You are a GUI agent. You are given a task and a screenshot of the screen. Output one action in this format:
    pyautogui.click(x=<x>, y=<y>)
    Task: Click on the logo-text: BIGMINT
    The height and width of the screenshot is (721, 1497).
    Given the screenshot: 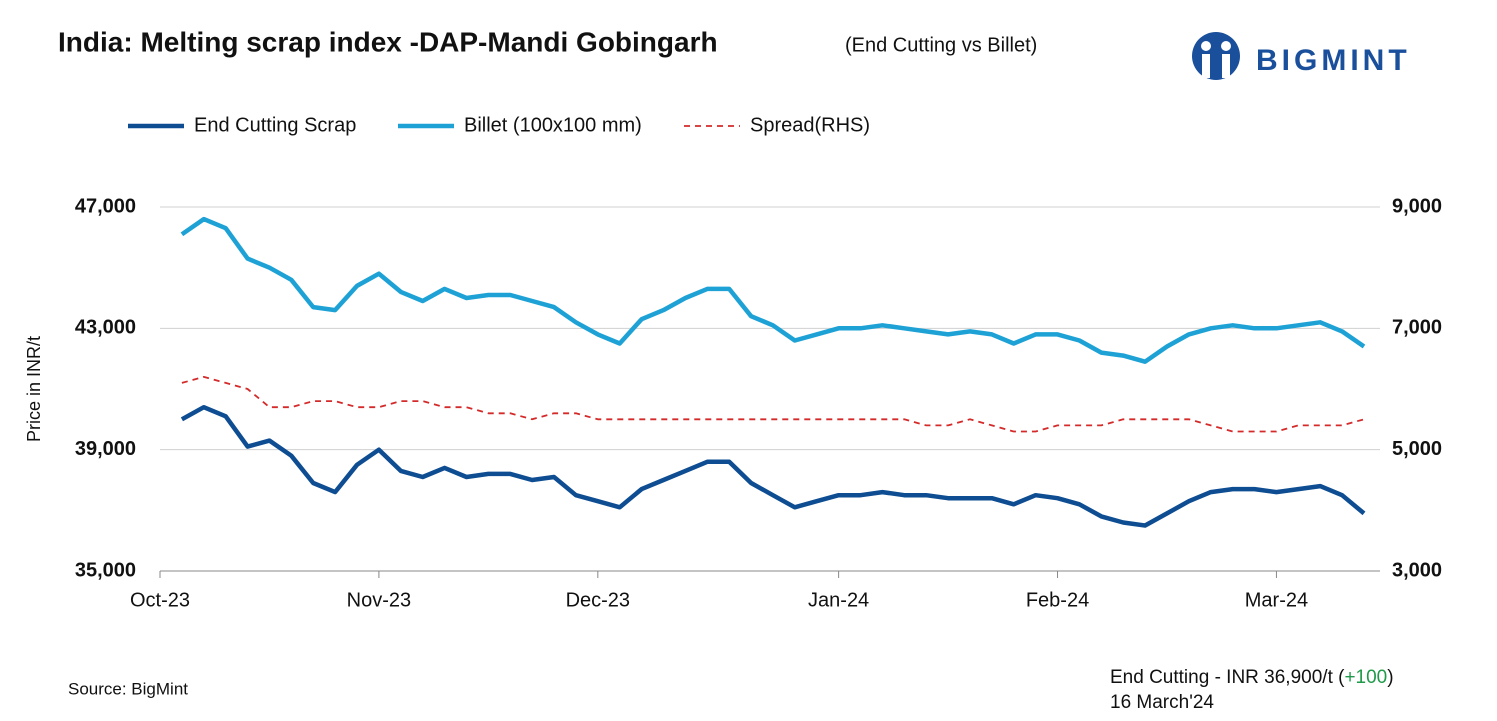 What is the action you would take?
    pyautogui.click(x=1333, y=60)
    